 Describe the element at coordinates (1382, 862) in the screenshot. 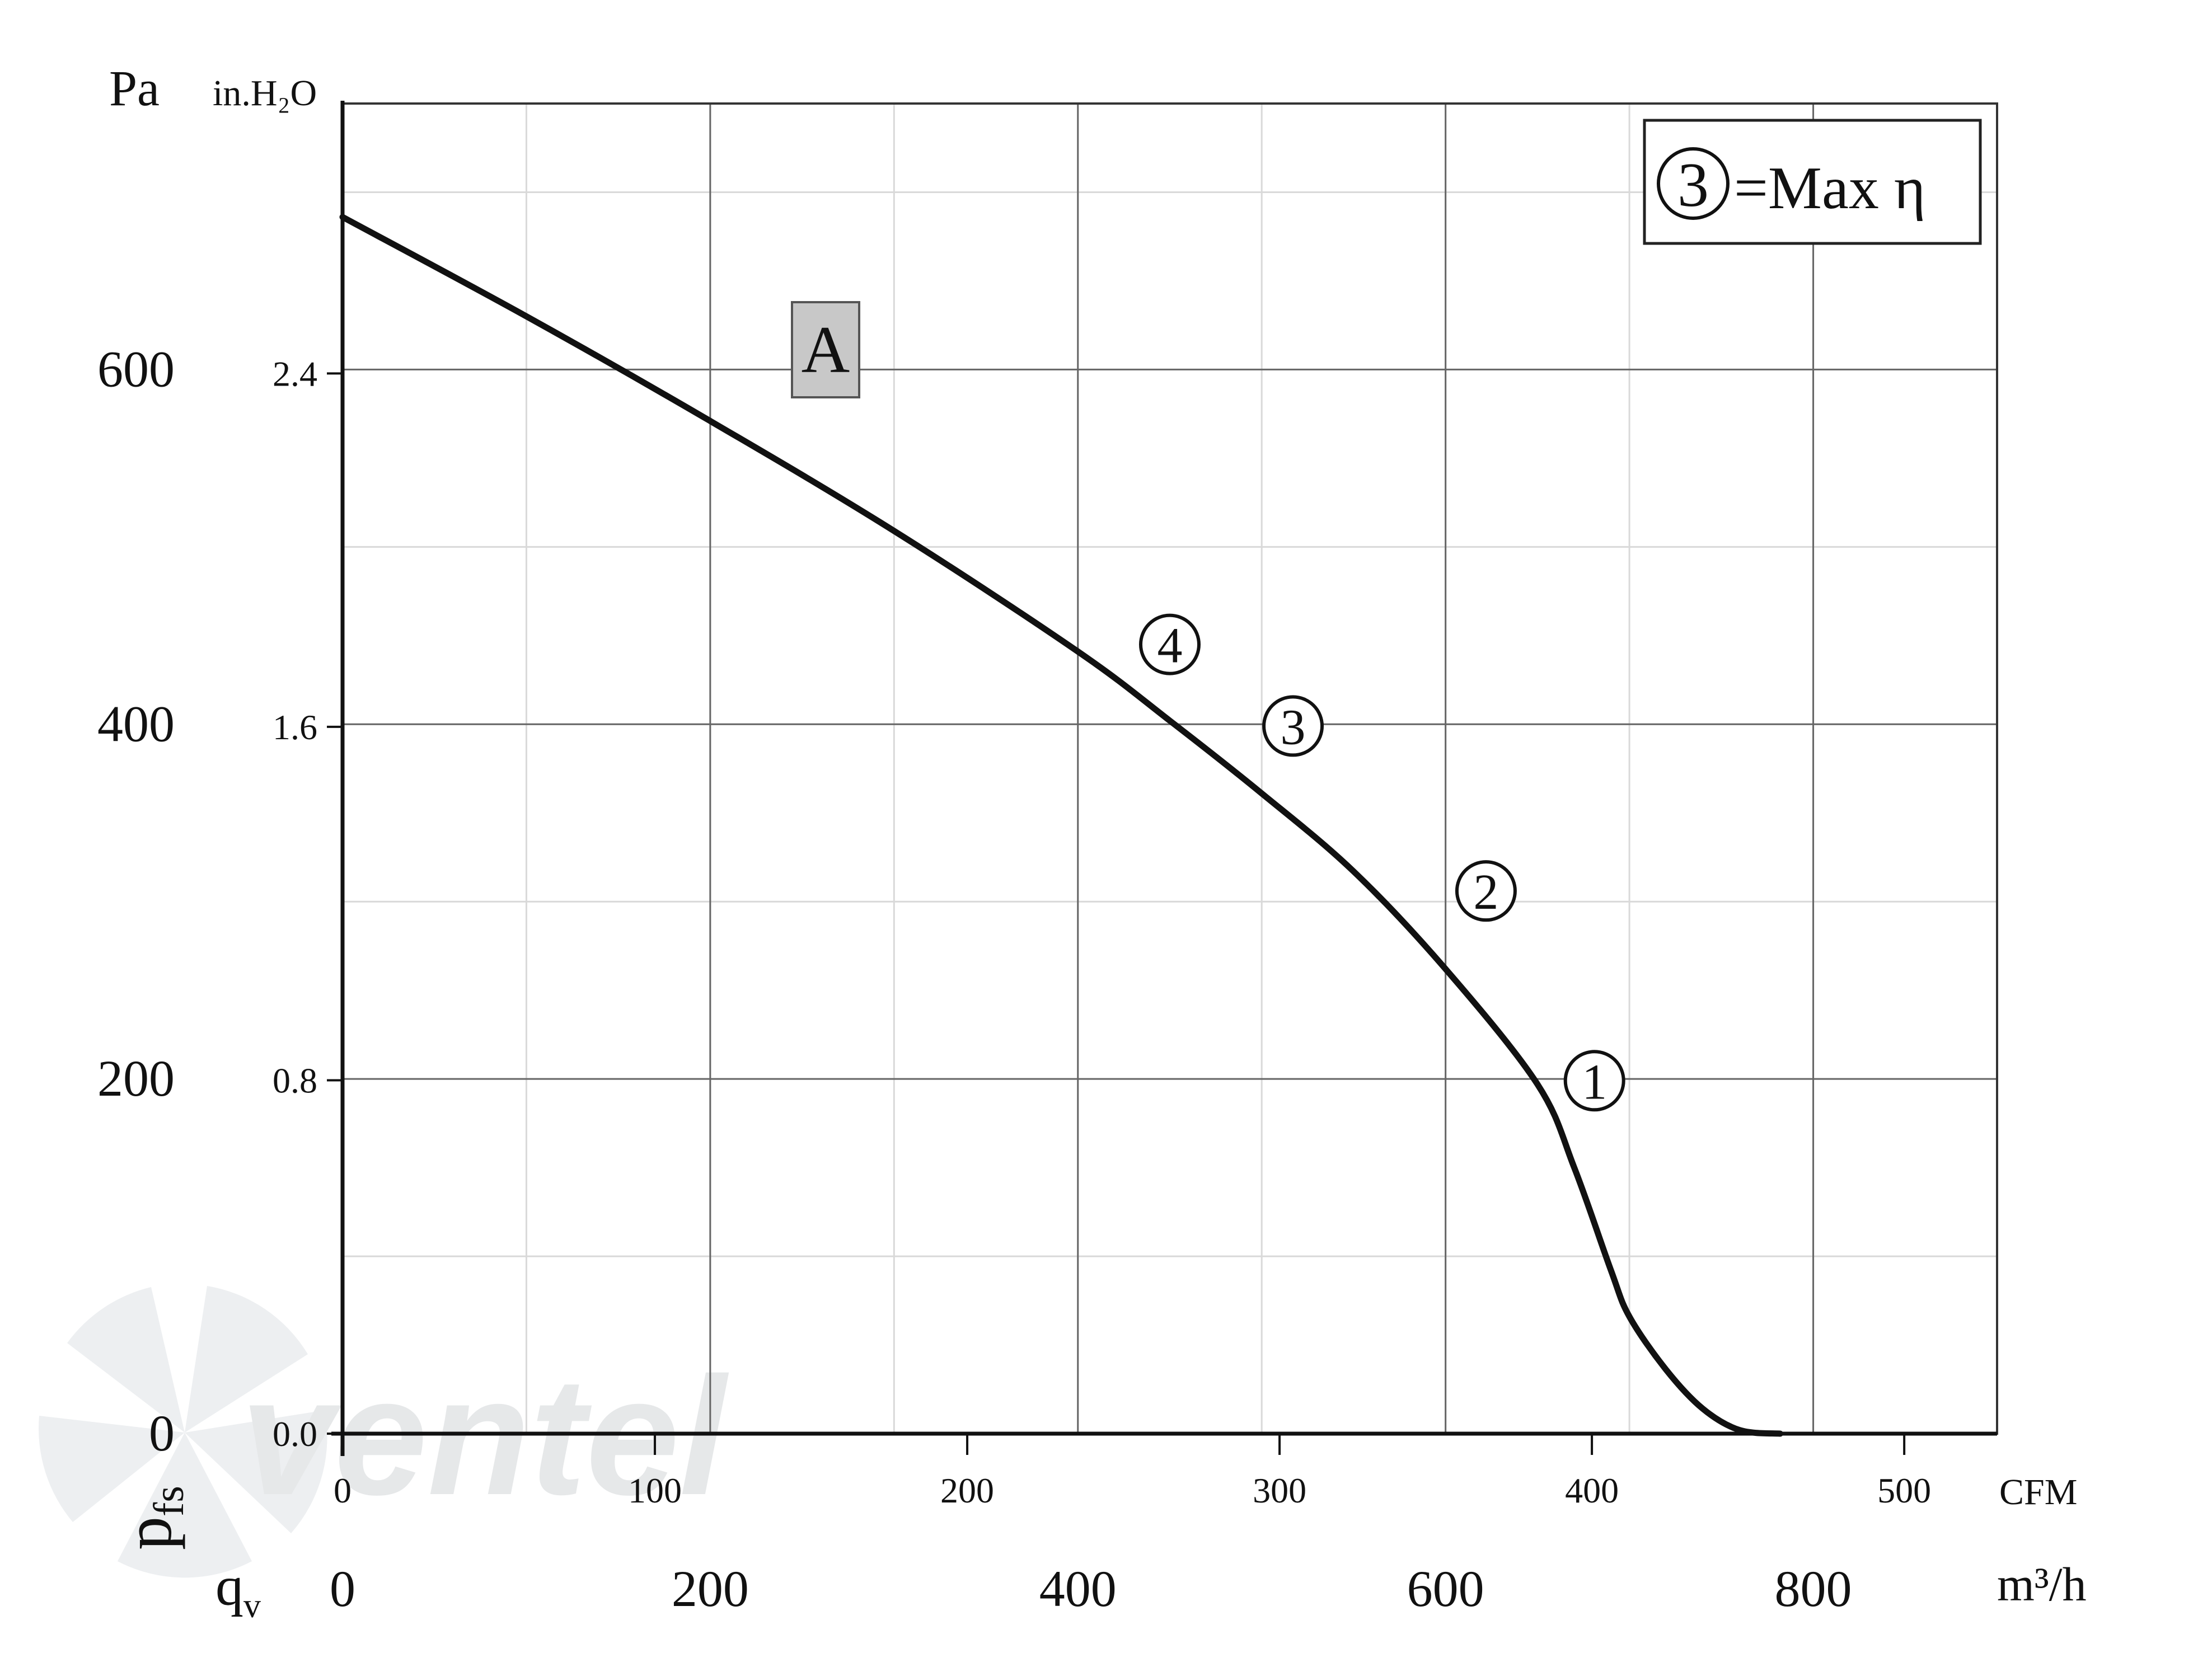

I see `operating-points: 4 3 2 1` at that location.